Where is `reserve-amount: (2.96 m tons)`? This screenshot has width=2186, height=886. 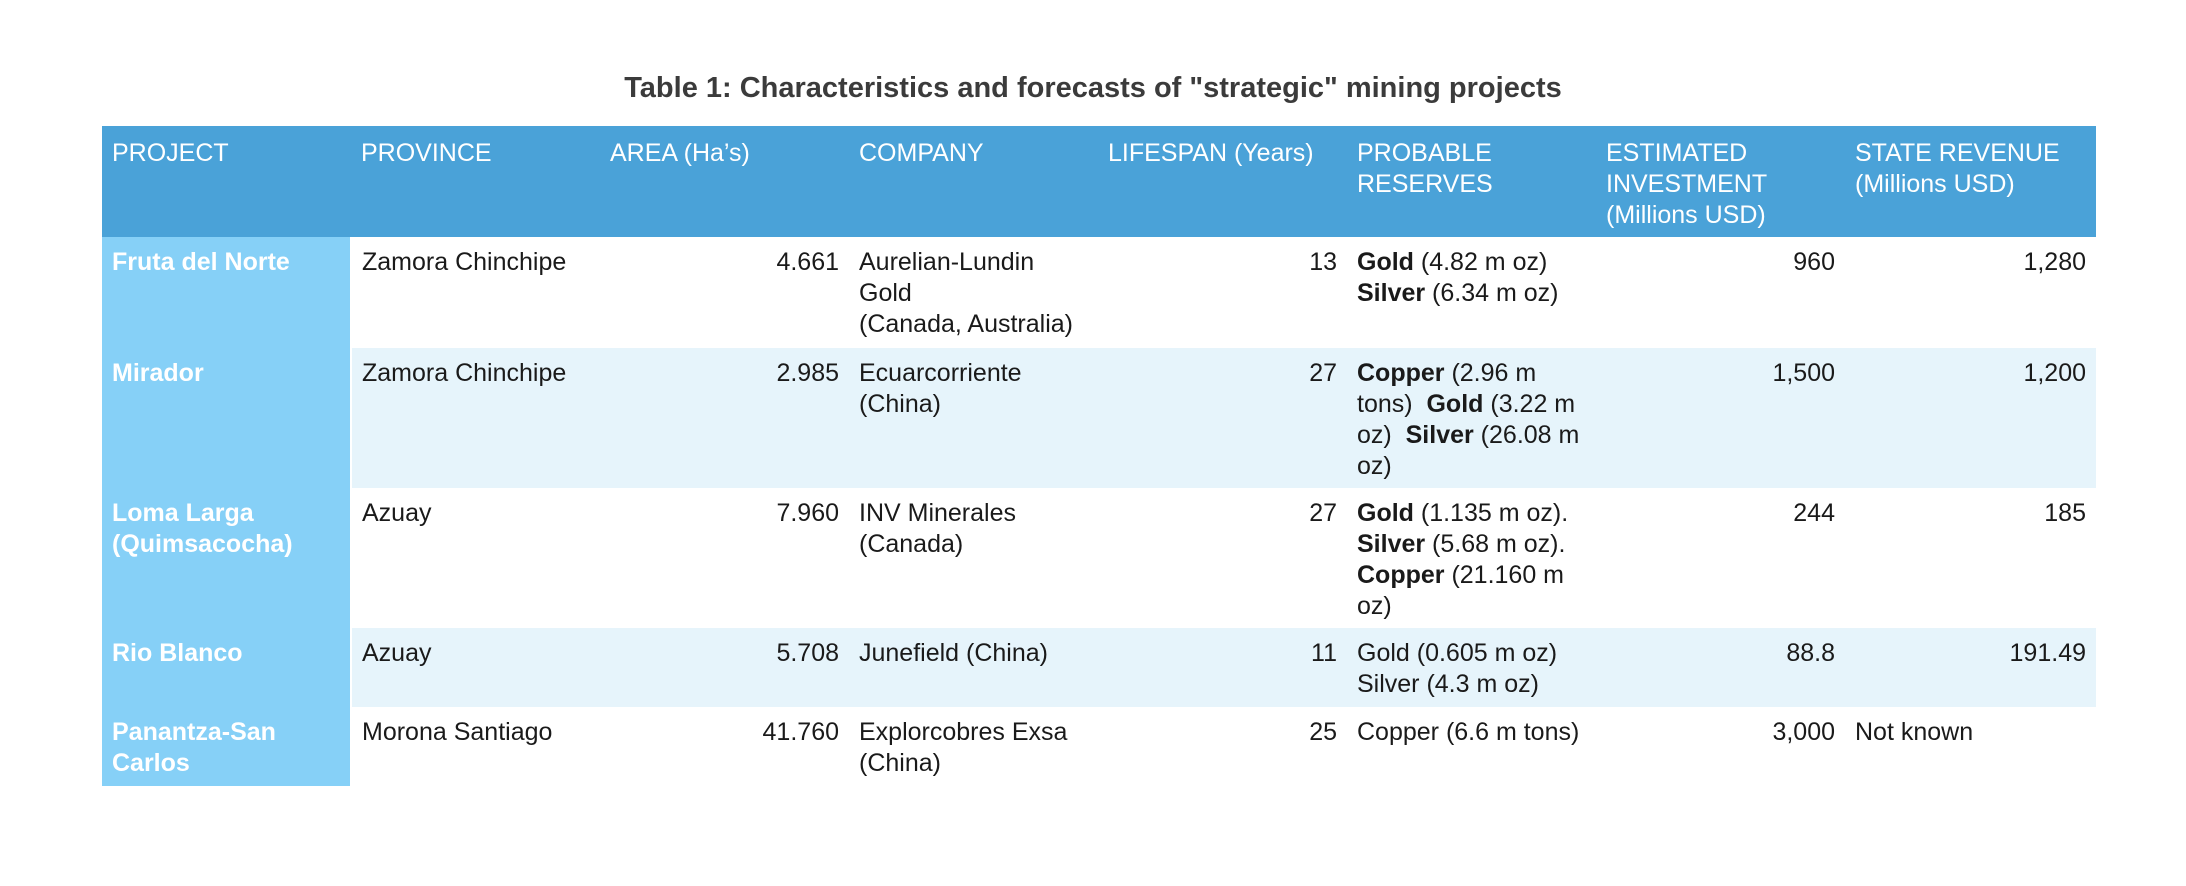 reserve-amount: (2.96 m tons) is located at coordinates (1450, 388).